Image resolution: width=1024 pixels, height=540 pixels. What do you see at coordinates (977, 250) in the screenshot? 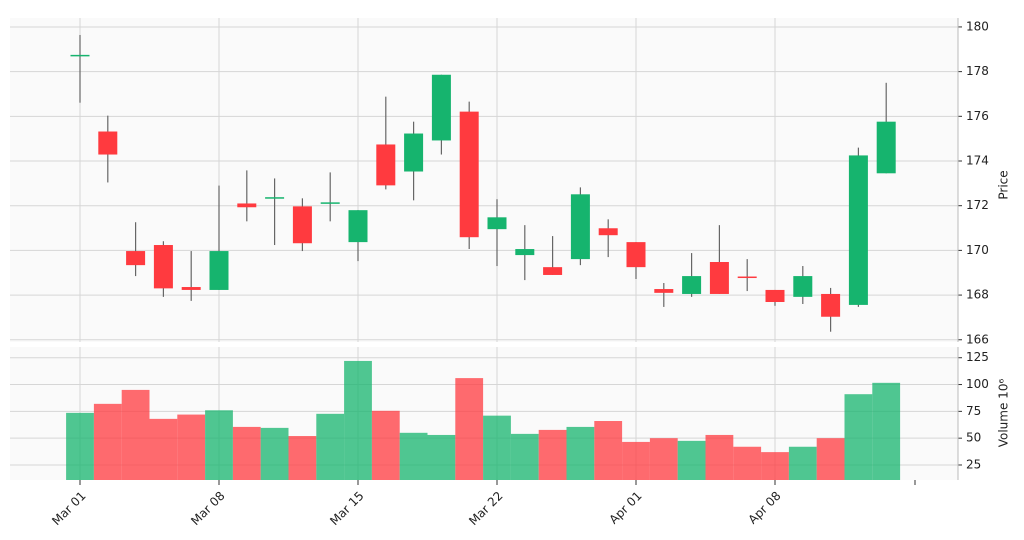
I see `y-tick-label: 170` at bounding box center [977, 250].